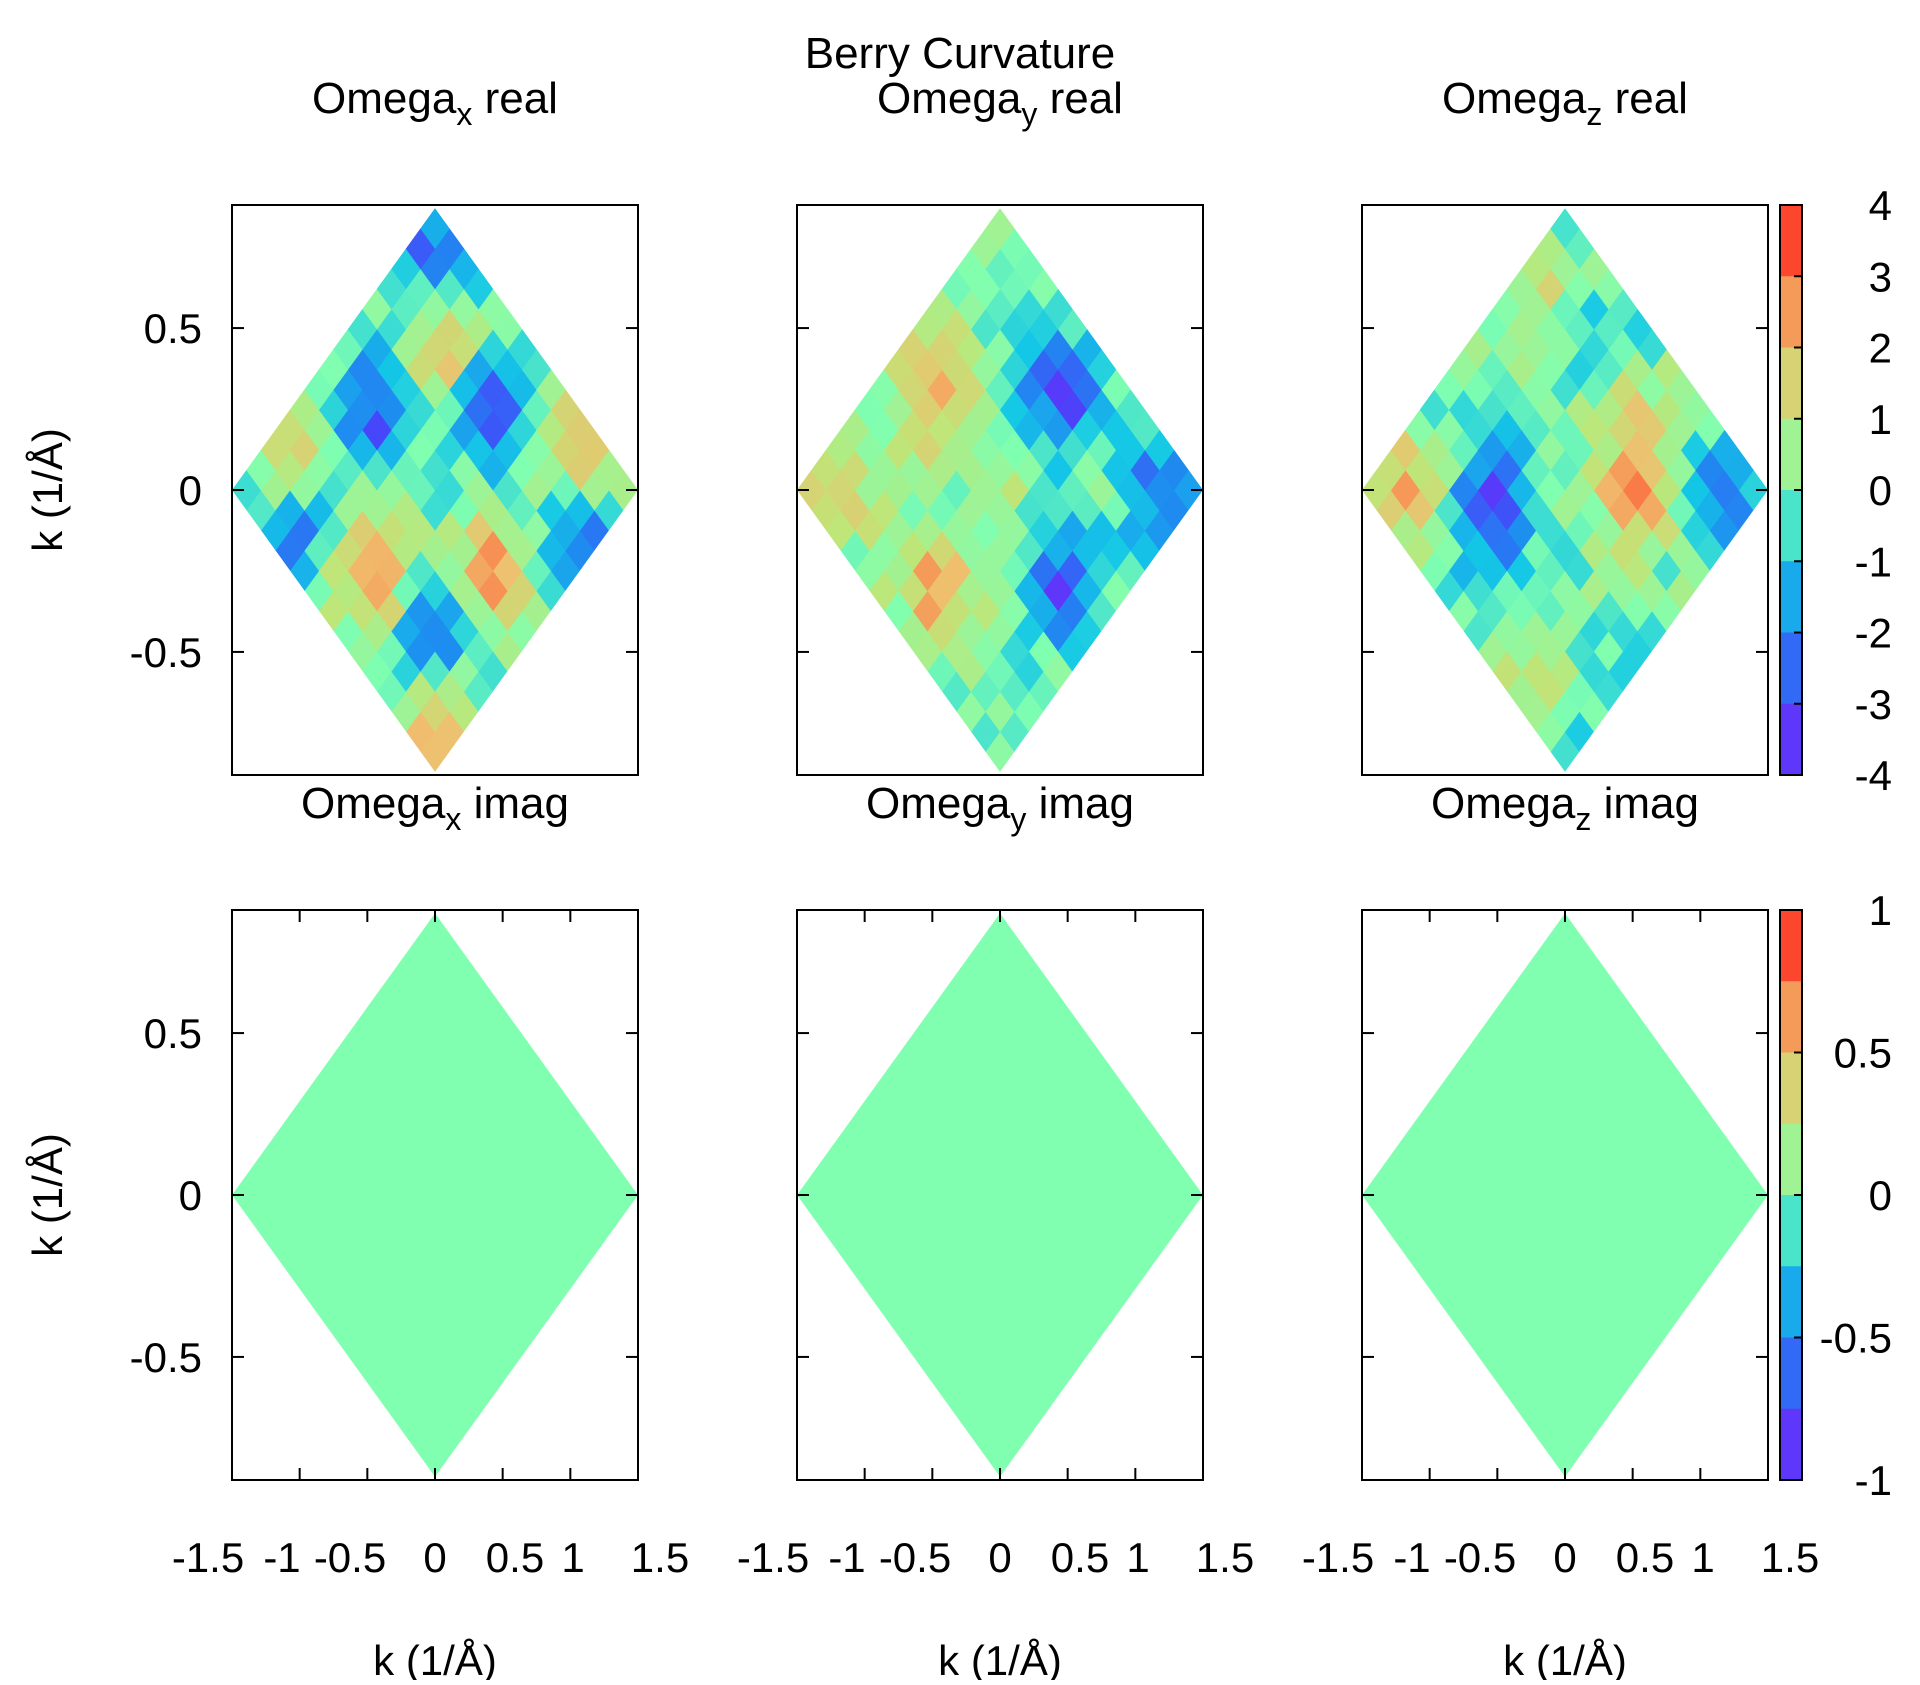 Image resolution: width=1920 pixels, height=1685 pixels. What do you see at coordinates (1863, 1053) in the screenshot?
I see `colorbar-tick-label: 0.5` at bounding box center [1863, 1053].